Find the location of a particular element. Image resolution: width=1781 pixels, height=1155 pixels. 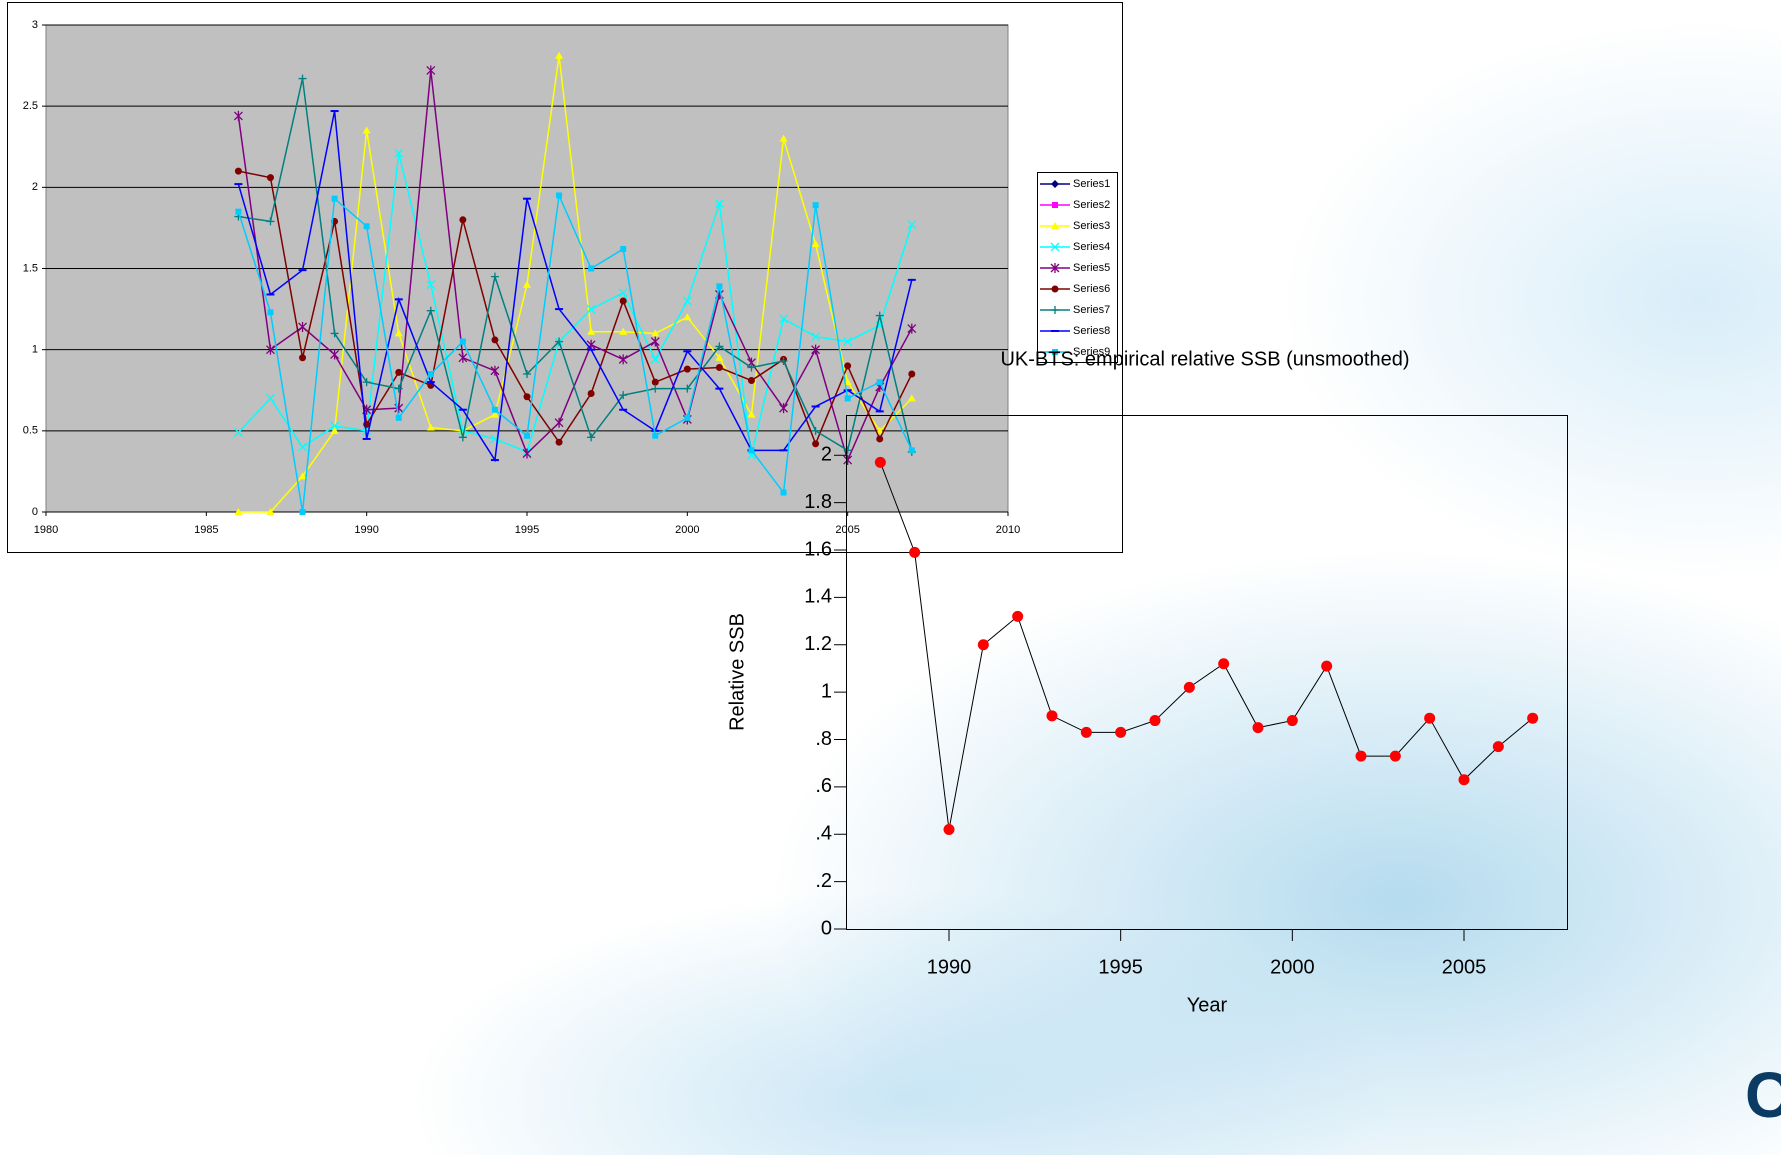

x-tick-label: 2000 is located at coordinates (687, 530).